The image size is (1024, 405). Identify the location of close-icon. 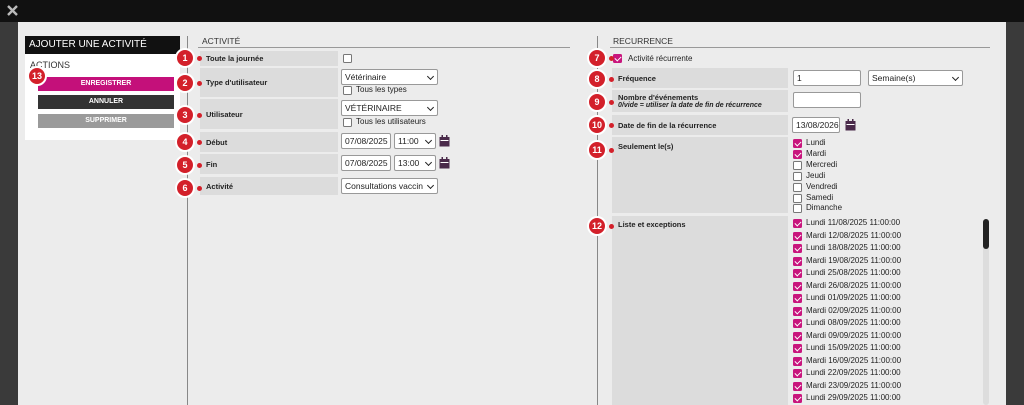
(12, 10).